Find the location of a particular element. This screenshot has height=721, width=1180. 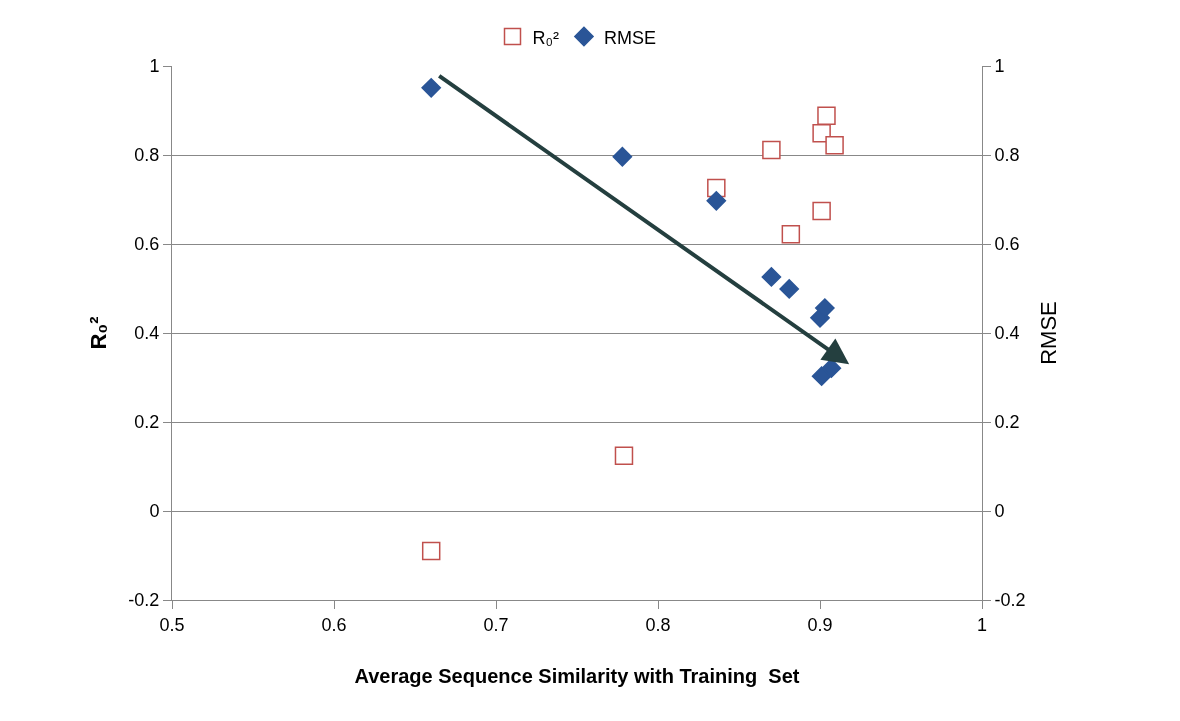

y-tick-label: 0 is located at coordinates (154, 511).